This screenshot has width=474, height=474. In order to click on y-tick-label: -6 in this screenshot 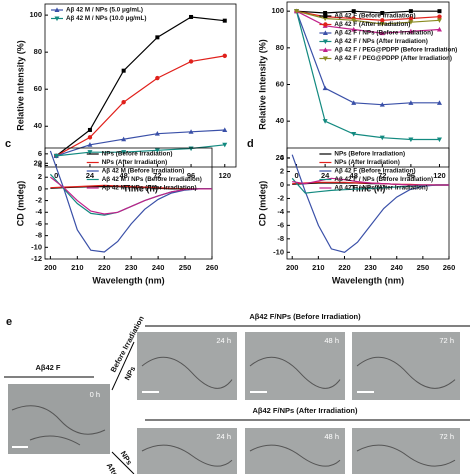, I will do `click(38, 223)`.